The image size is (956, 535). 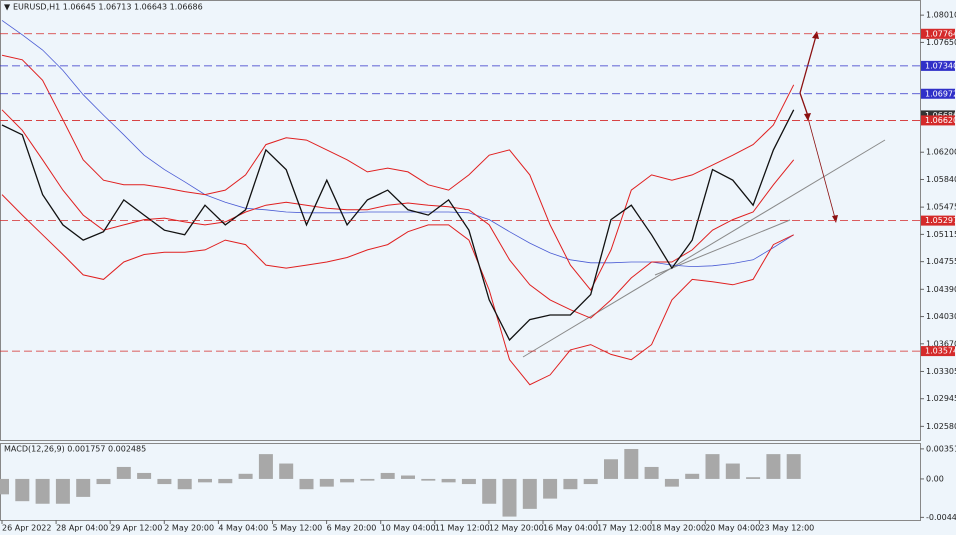 I want to click on y-tick-label: 1.04390, so click(x=941, y=289).